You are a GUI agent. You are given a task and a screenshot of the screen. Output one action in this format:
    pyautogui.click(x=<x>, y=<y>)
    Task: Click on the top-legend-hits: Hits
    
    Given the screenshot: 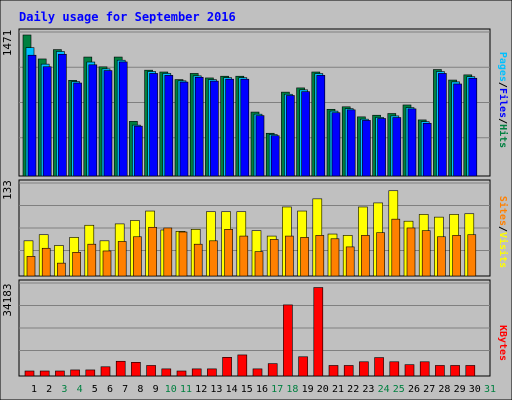 What is the action you would take?
    pyautogui.click(x=503, y=136)
    